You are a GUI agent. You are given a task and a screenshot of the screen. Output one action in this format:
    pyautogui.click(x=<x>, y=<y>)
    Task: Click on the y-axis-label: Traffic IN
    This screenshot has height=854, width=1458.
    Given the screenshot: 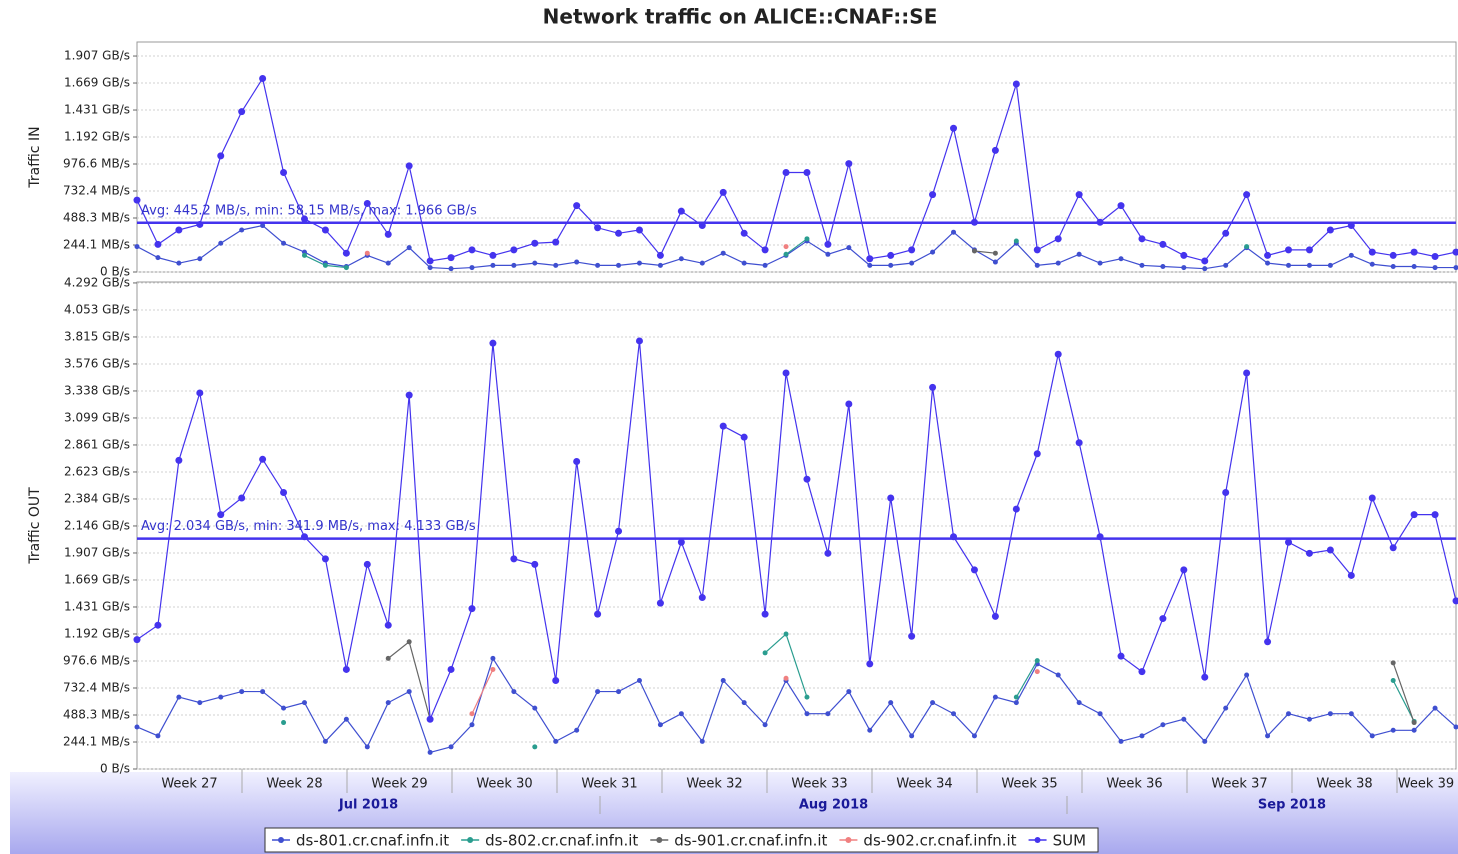 What is the action you would take?
    pyautogui.click(x=35, y=157)
    